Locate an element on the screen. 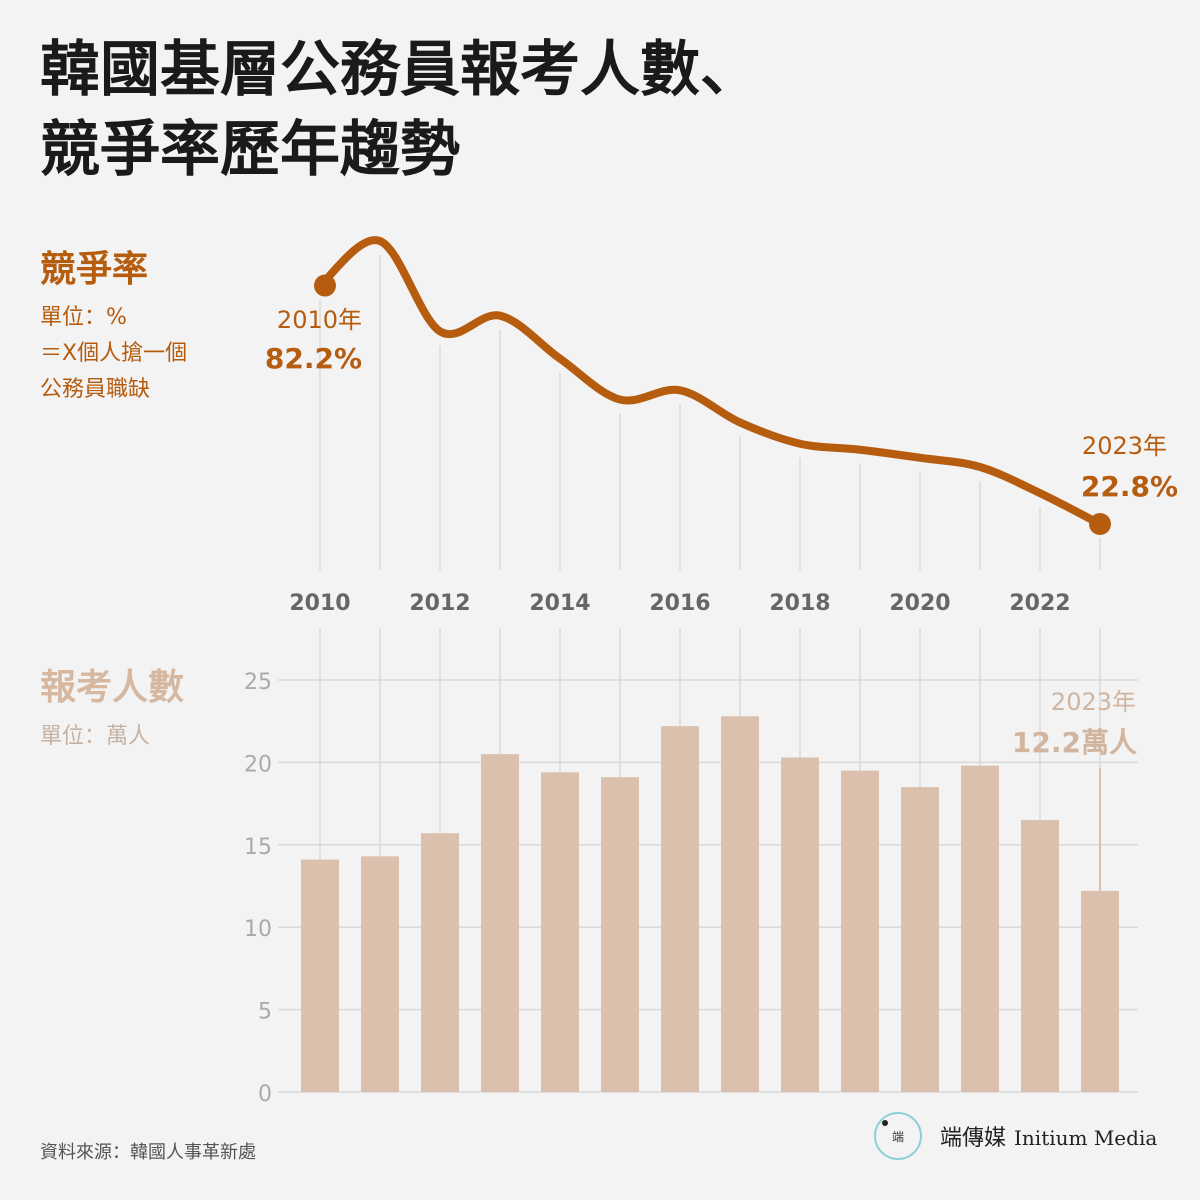 The image size is (1200, 1200). logo-mark-icon: 端 is located at coordinates (898, 1136).